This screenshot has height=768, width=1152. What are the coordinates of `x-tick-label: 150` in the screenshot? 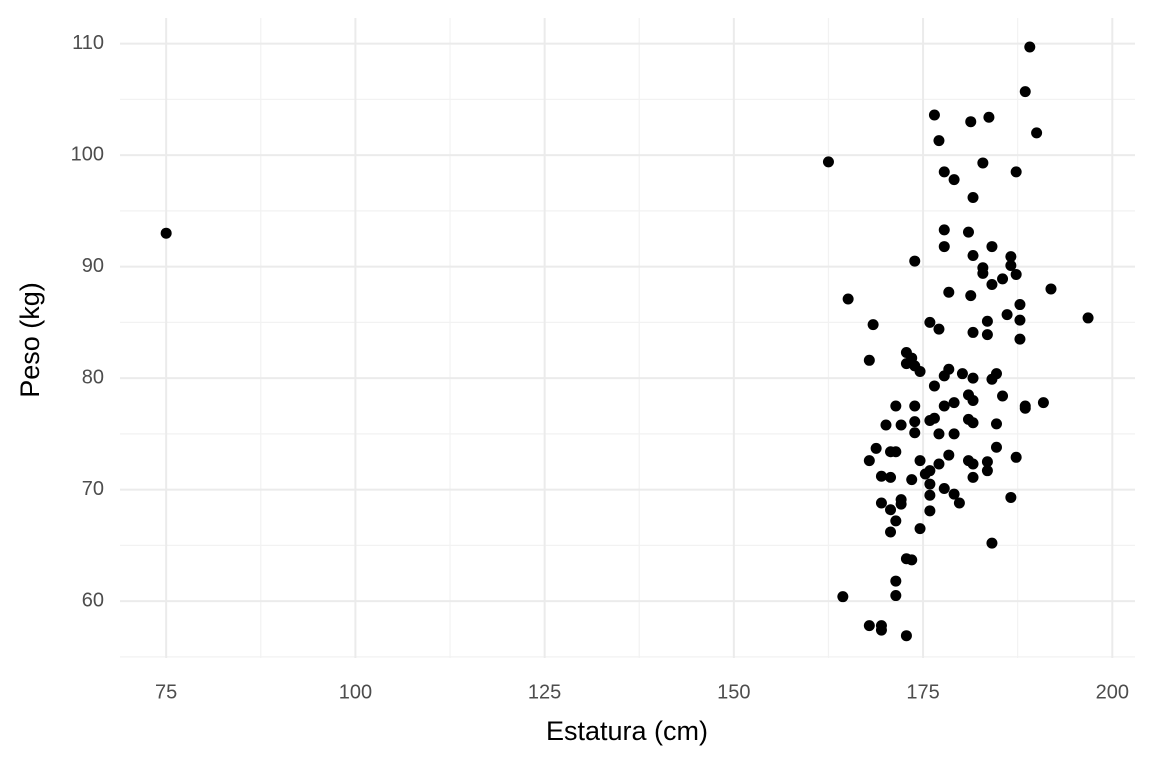 It's located at (733, 692).